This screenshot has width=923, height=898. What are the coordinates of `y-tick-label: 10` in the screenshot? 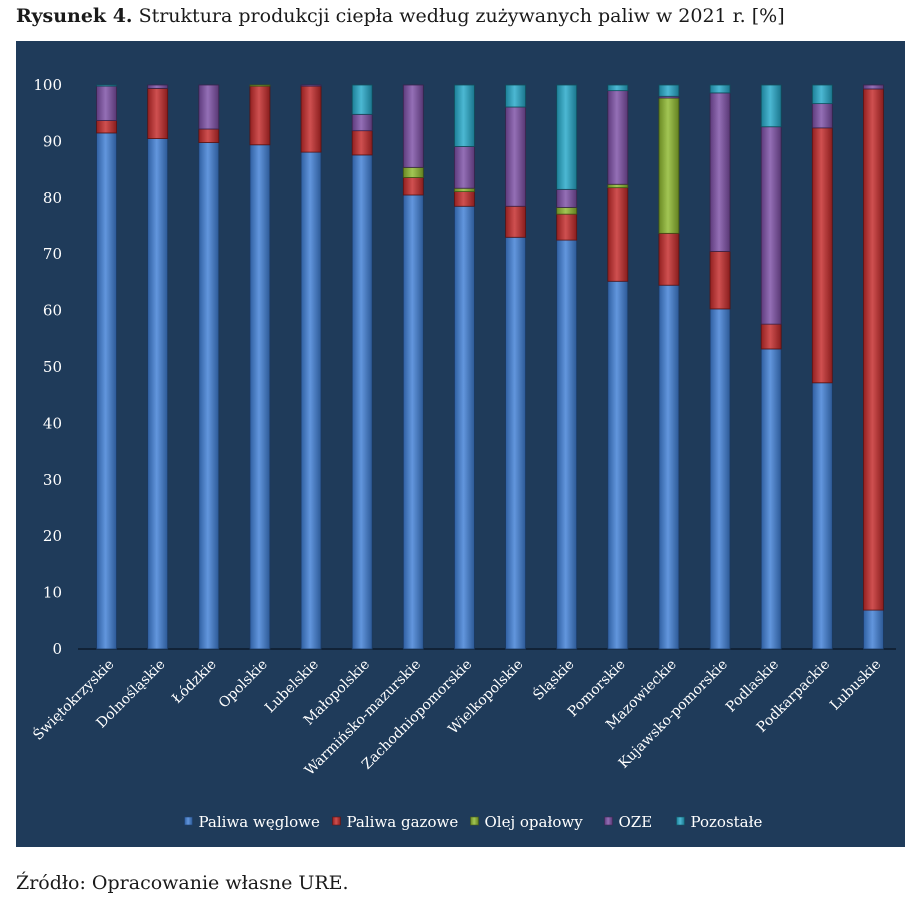 It's located at (52, 593).